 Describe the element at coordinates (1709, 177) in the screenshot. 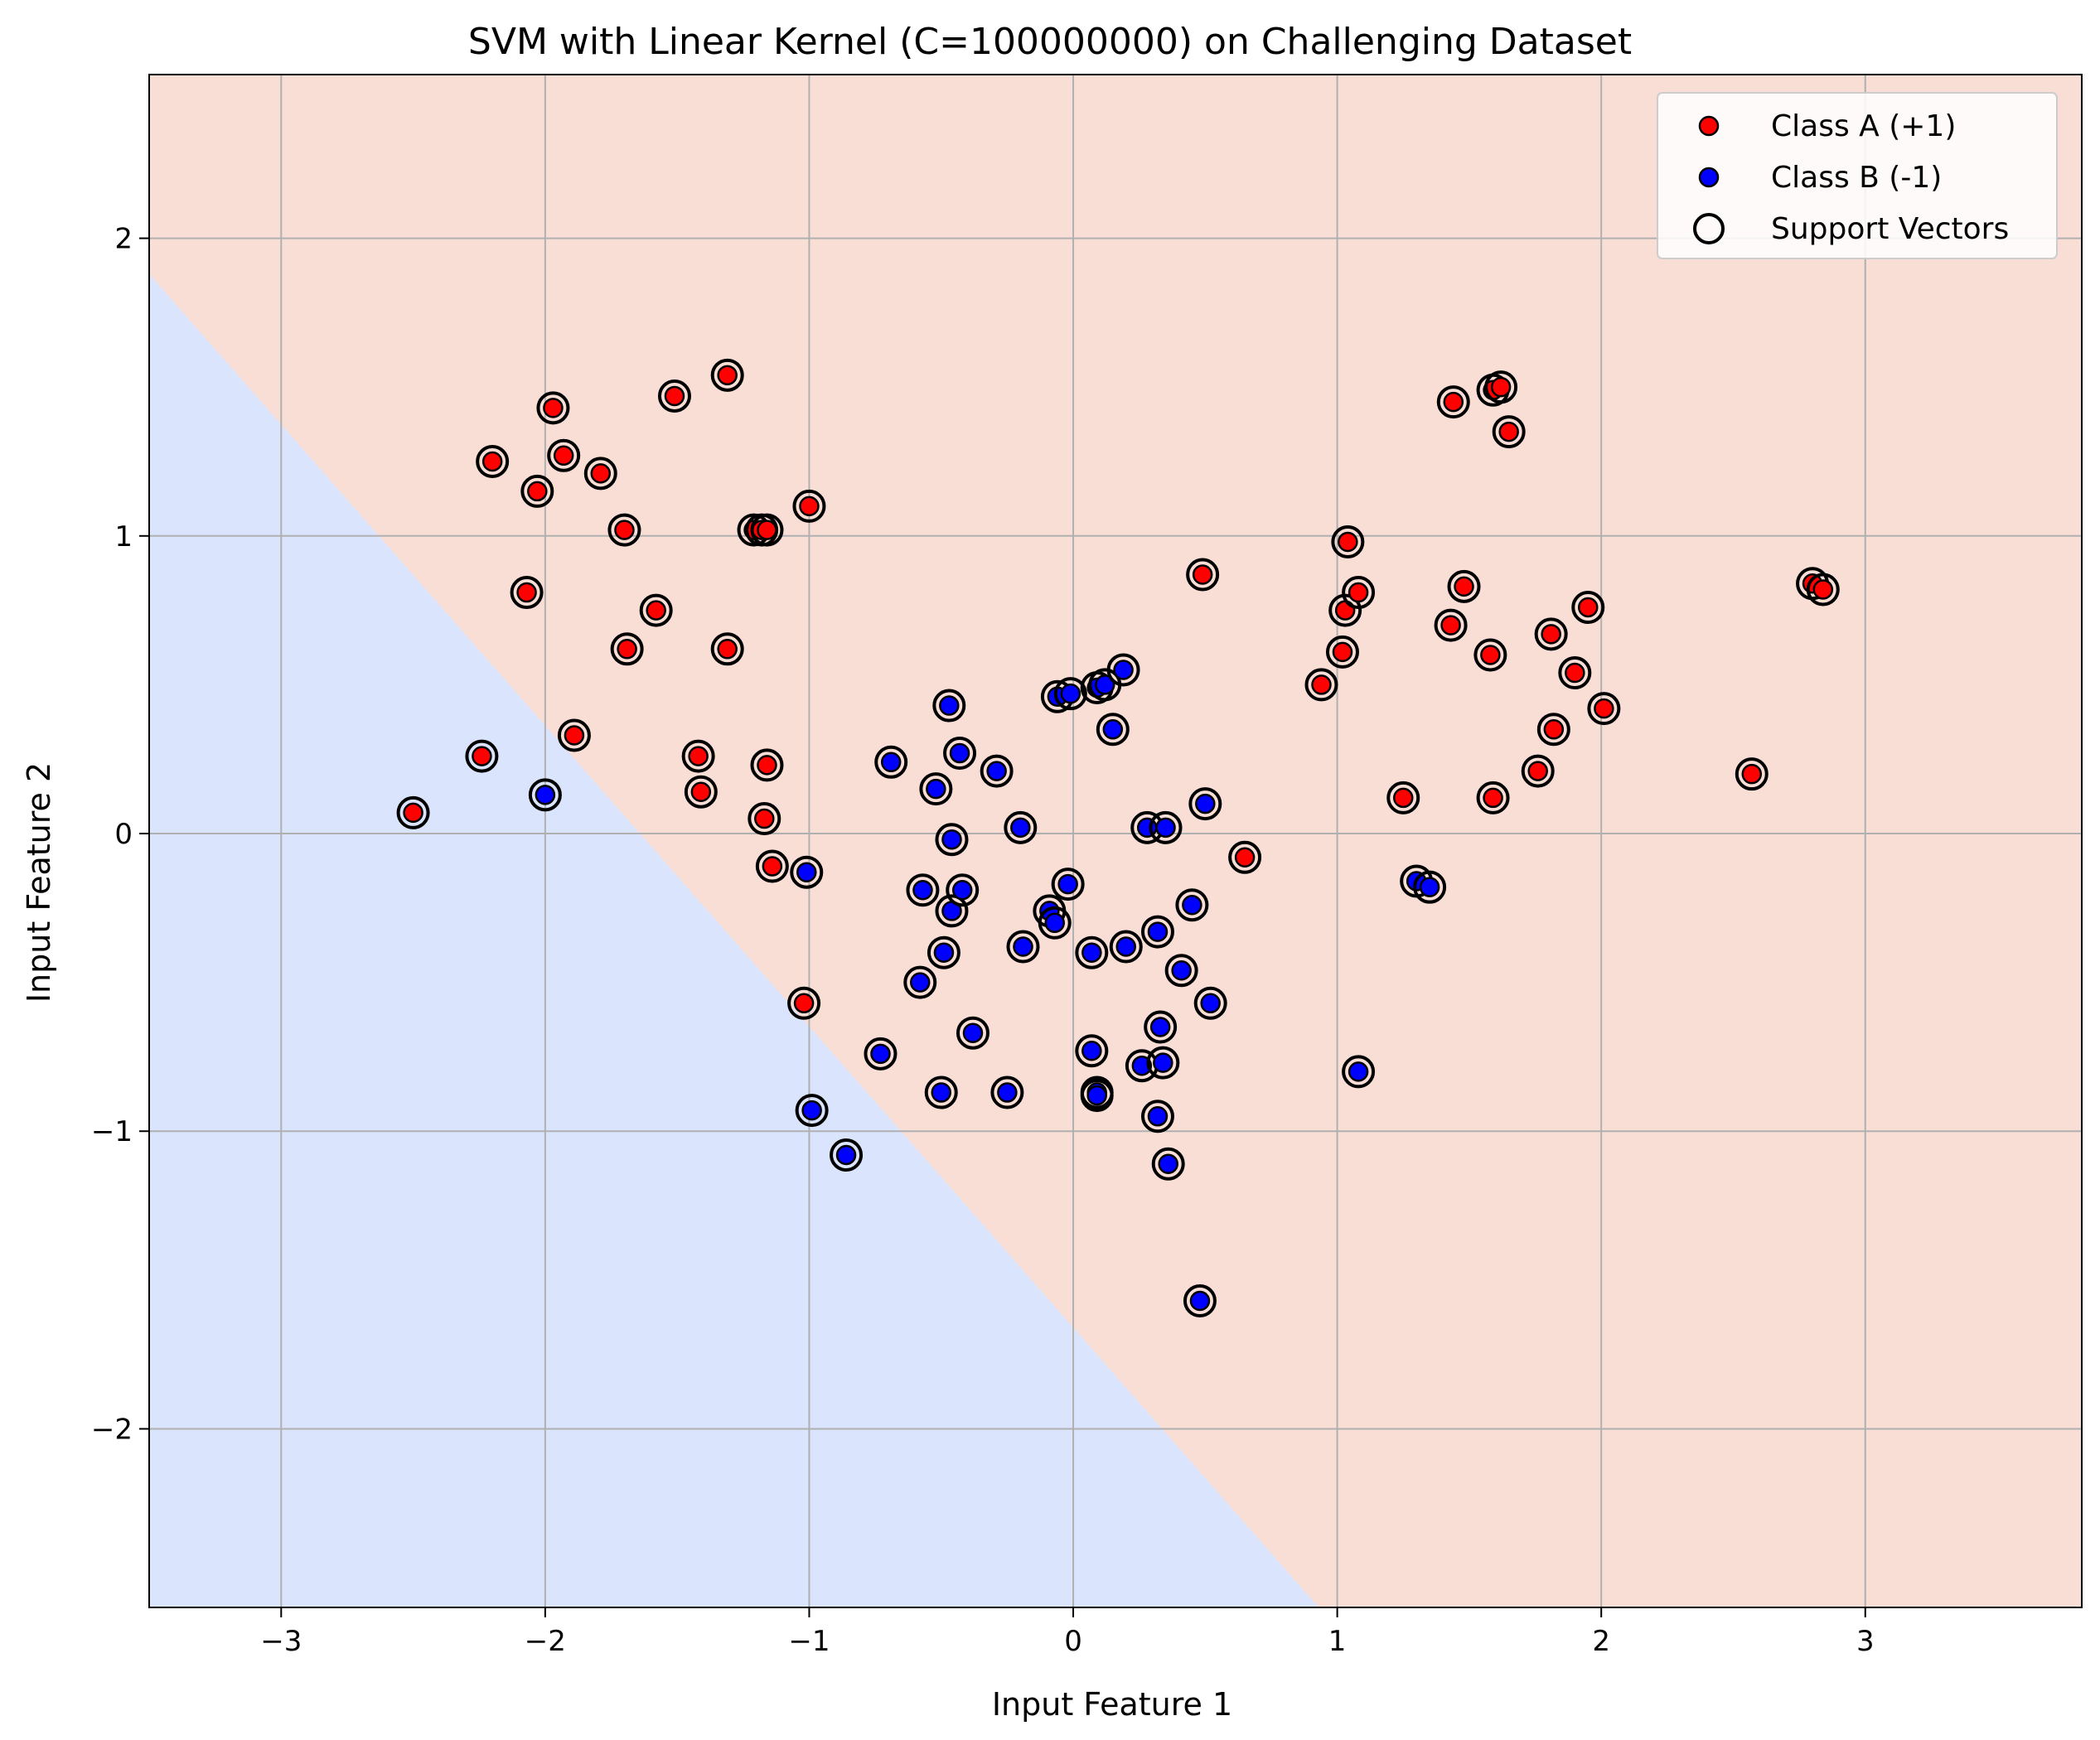

I see `legend-marker-class-b` at that location.